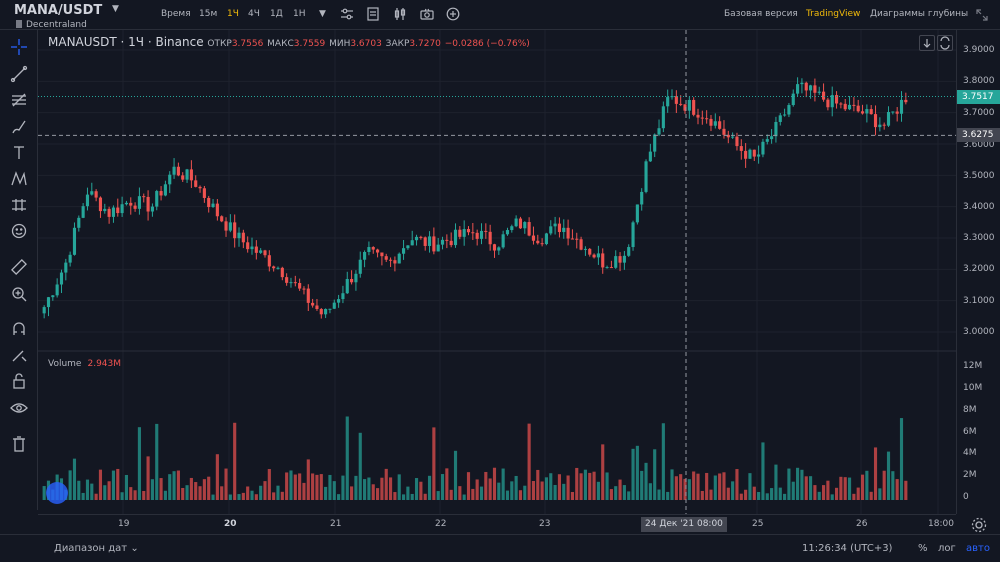 This screenshot has height=562, width=1000. Describe the element at coordinates (978, 524) in the screenshot. I see `axis-settings-icon` at that location.